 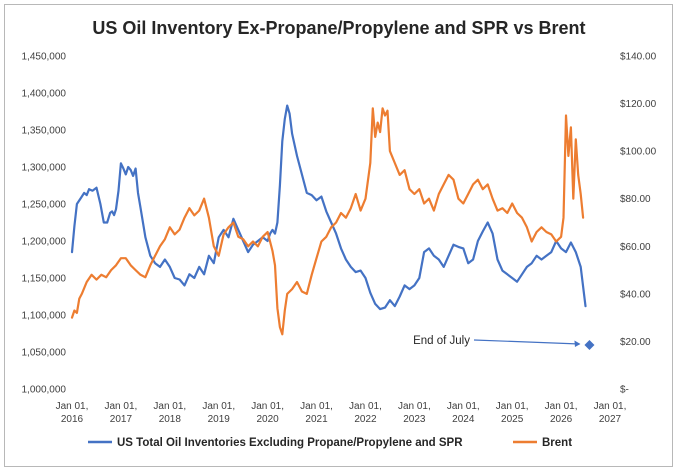 What do you see at coordinates (589, 344) in the screenshot?
I see `end-of-july-marker` at bounding box center [589, 344].